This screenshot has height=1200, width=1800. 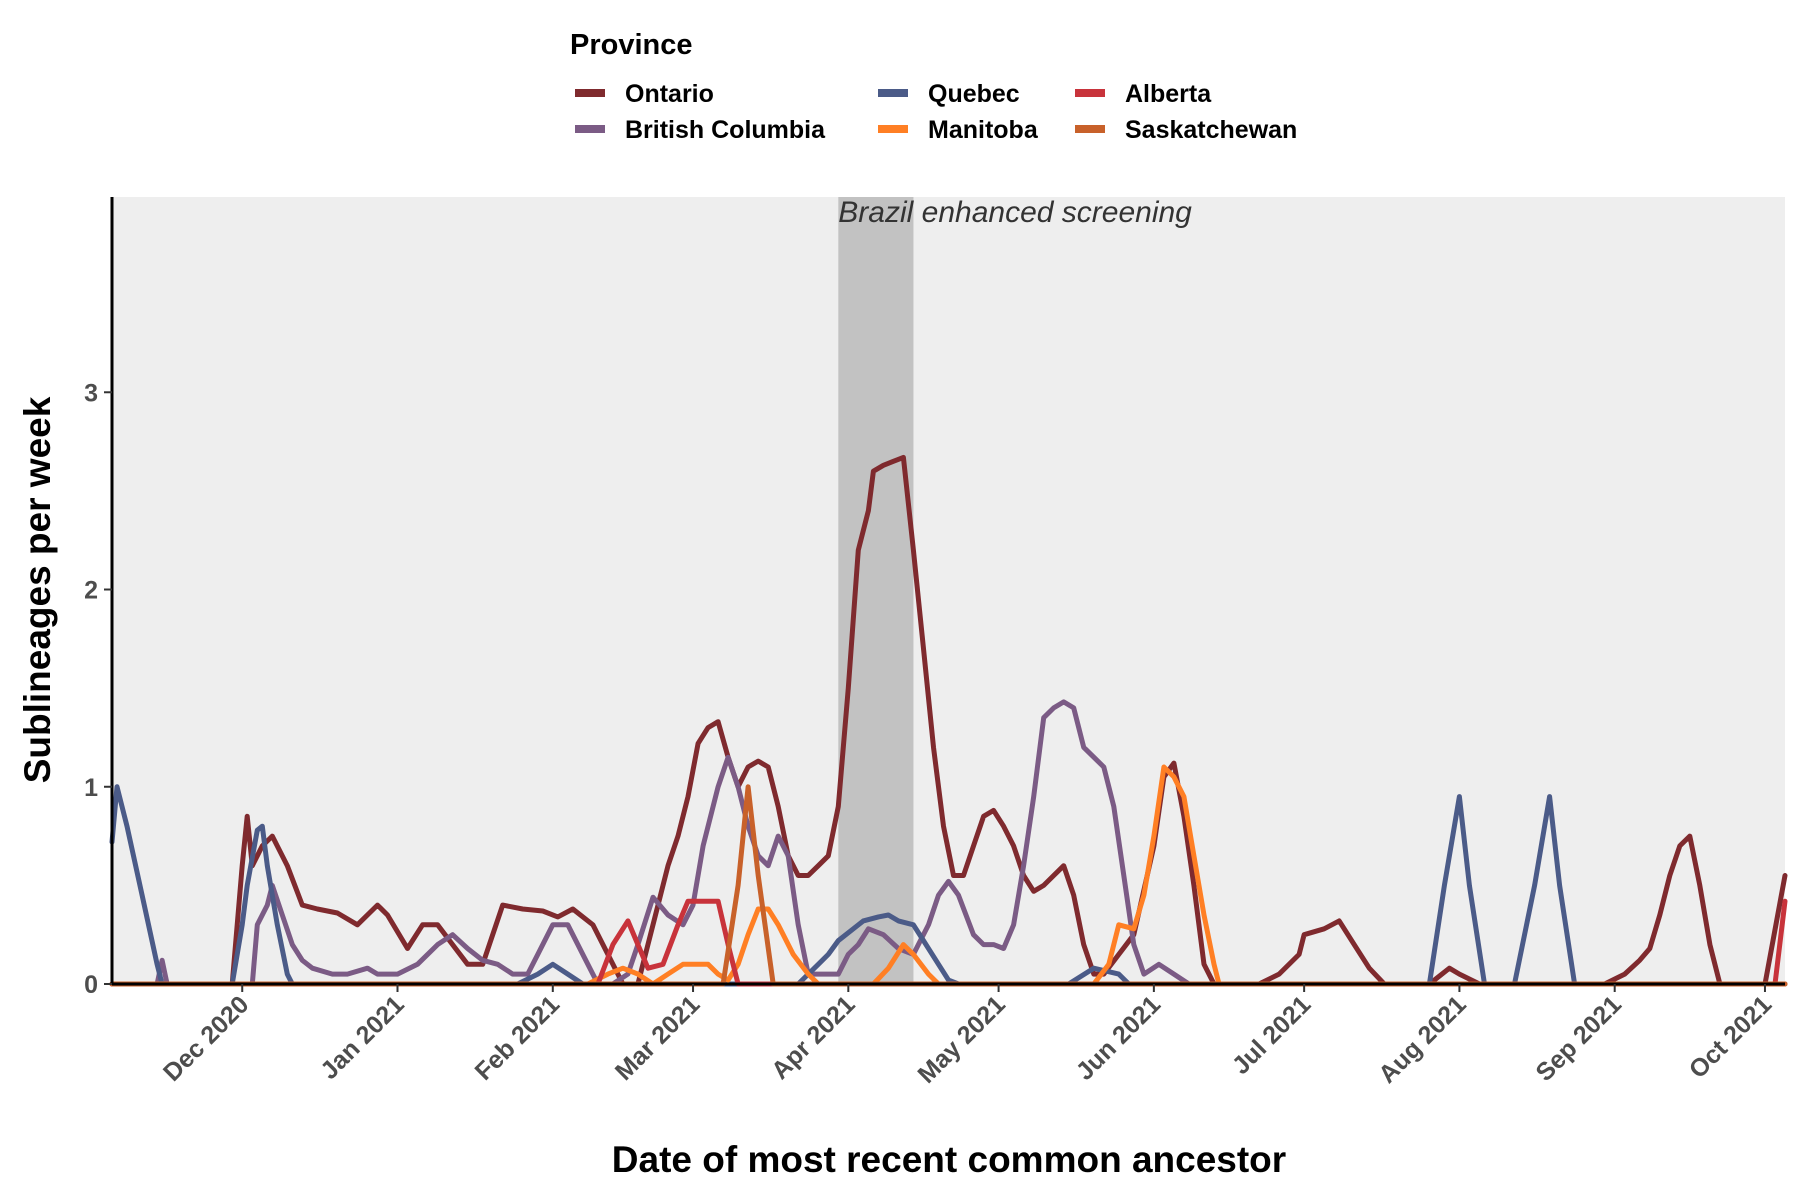 What do you see at coordinates (362, 1037) in the screenshot?
I see `x-tick-label: Jan 2021` at bounding box center [362, 1037].